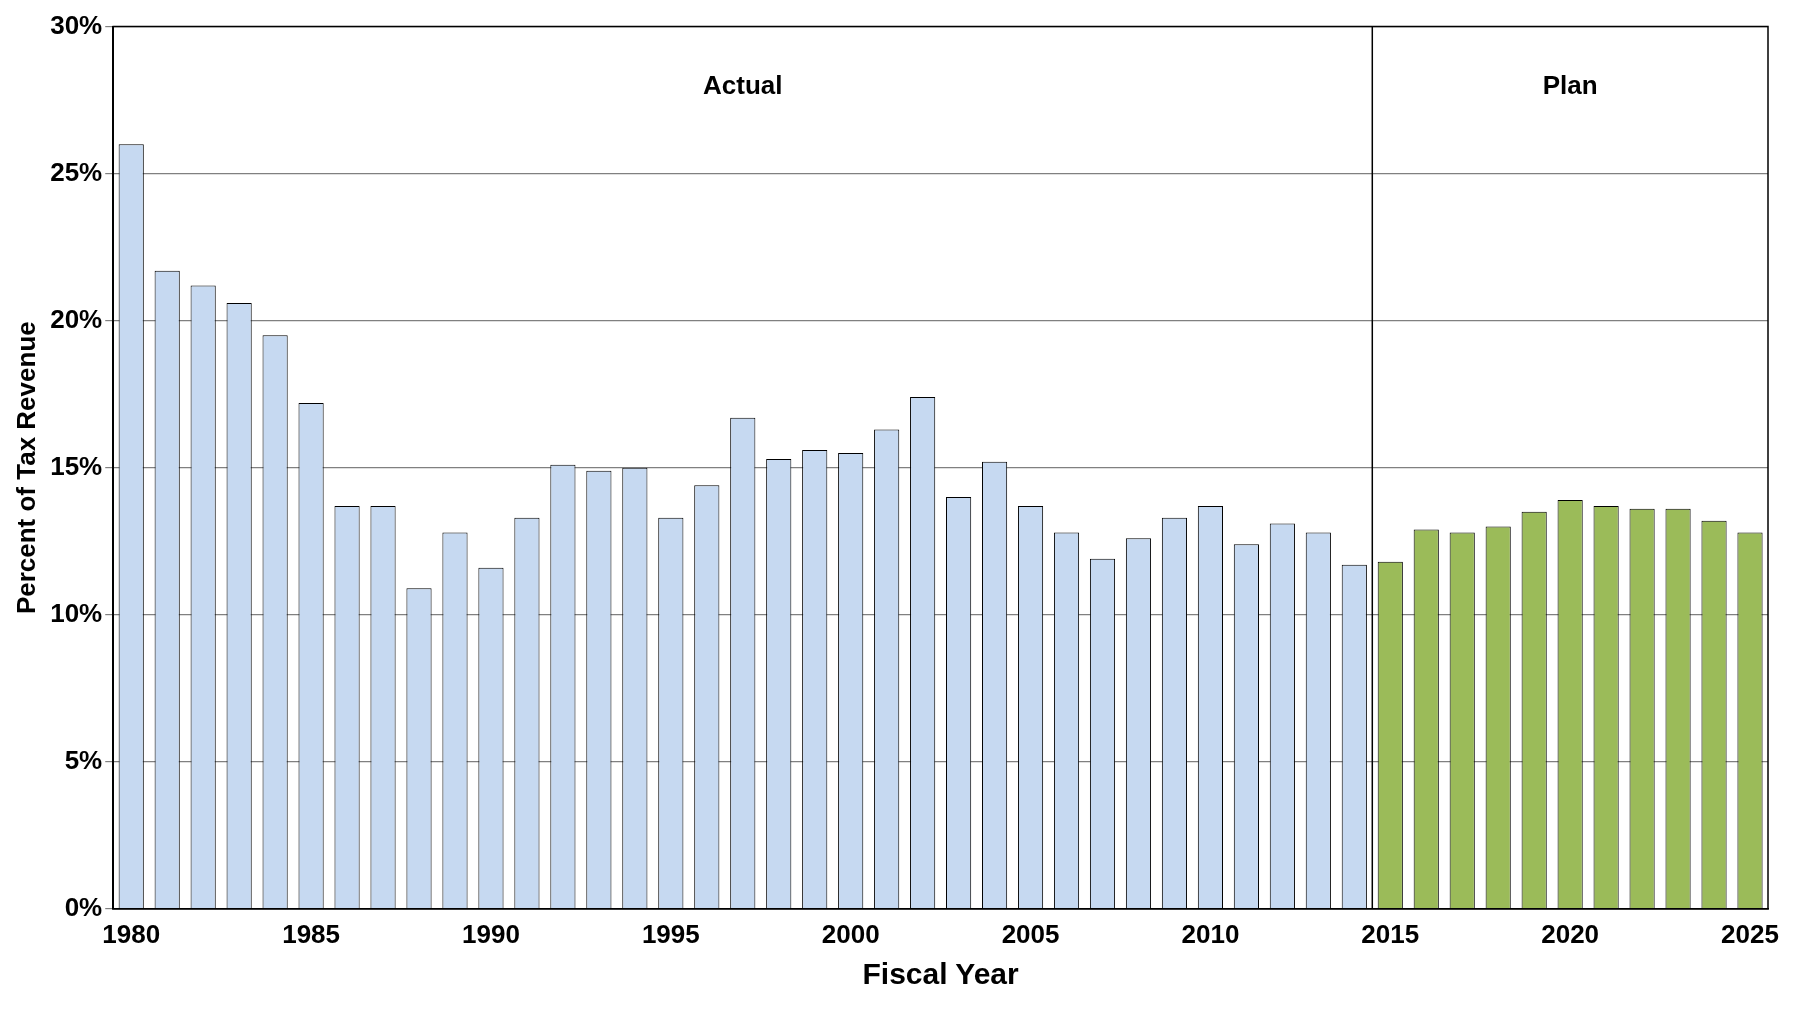 The height and width of the screenshot is (1011, 1800). I want to click on x-tick-label: 2025, so click(1750, 933).